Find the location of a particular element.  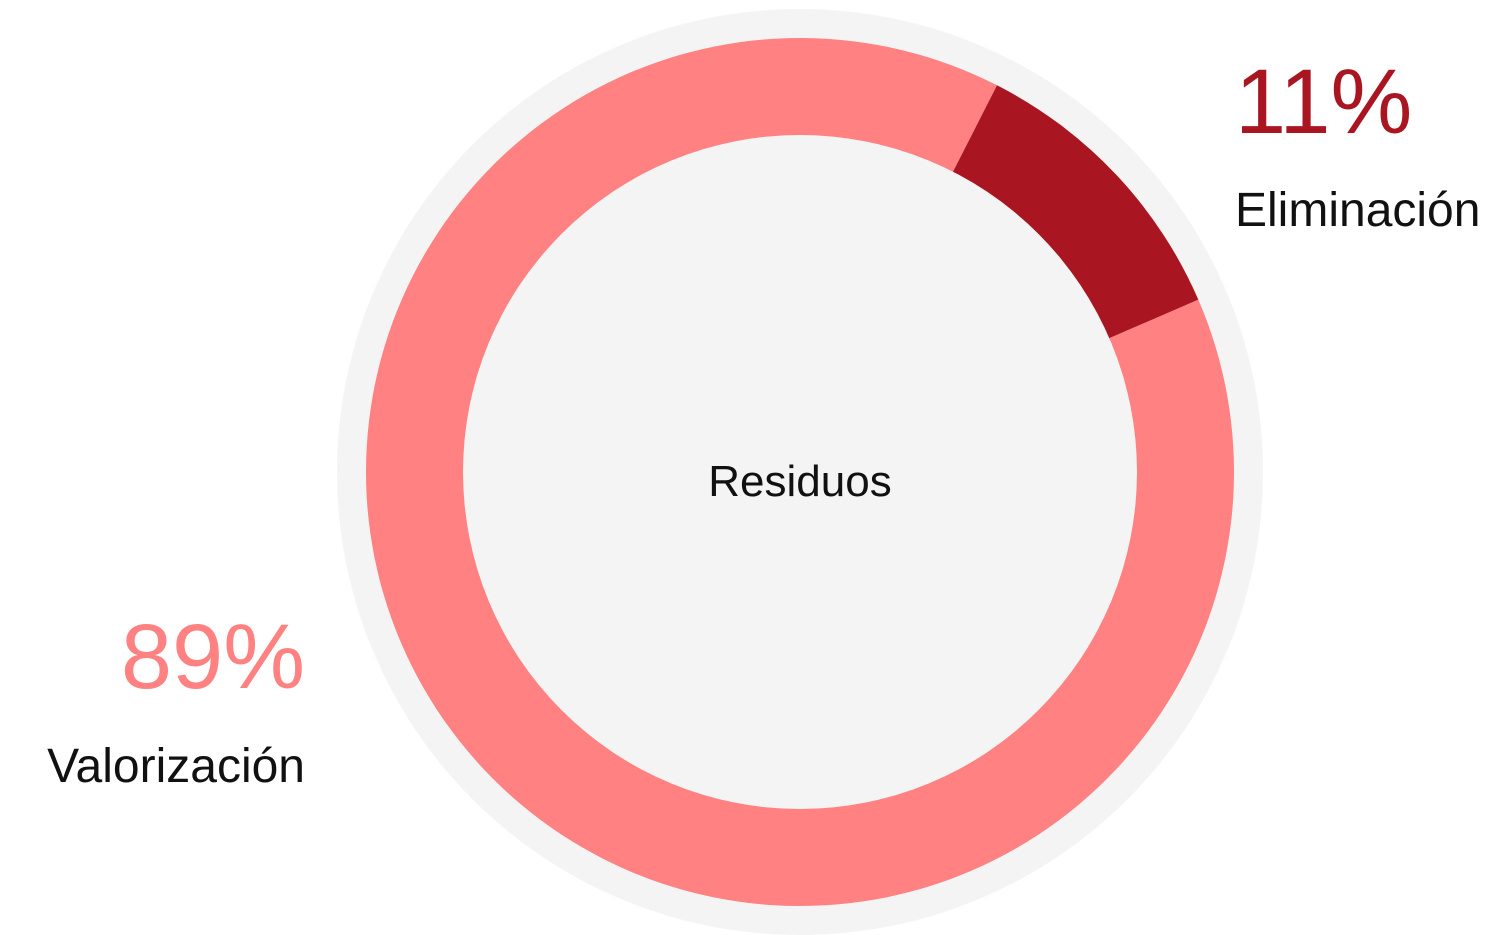

category-label: Valorización is located at coordinates (176, 766).